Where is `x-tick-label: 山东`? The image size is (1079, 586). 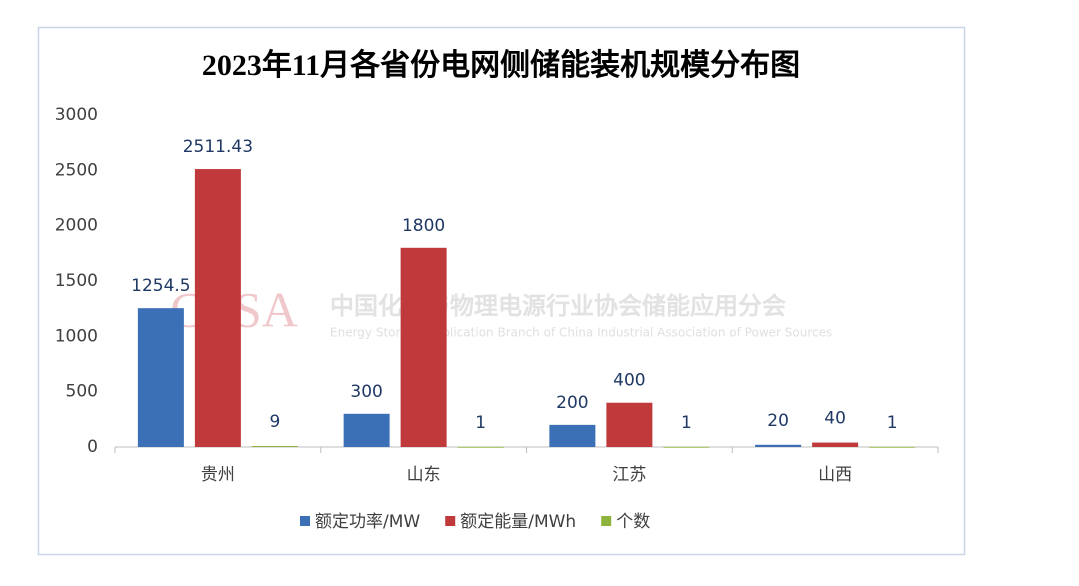 x-tick-label: 山东 is located at coordinates (424, 475).